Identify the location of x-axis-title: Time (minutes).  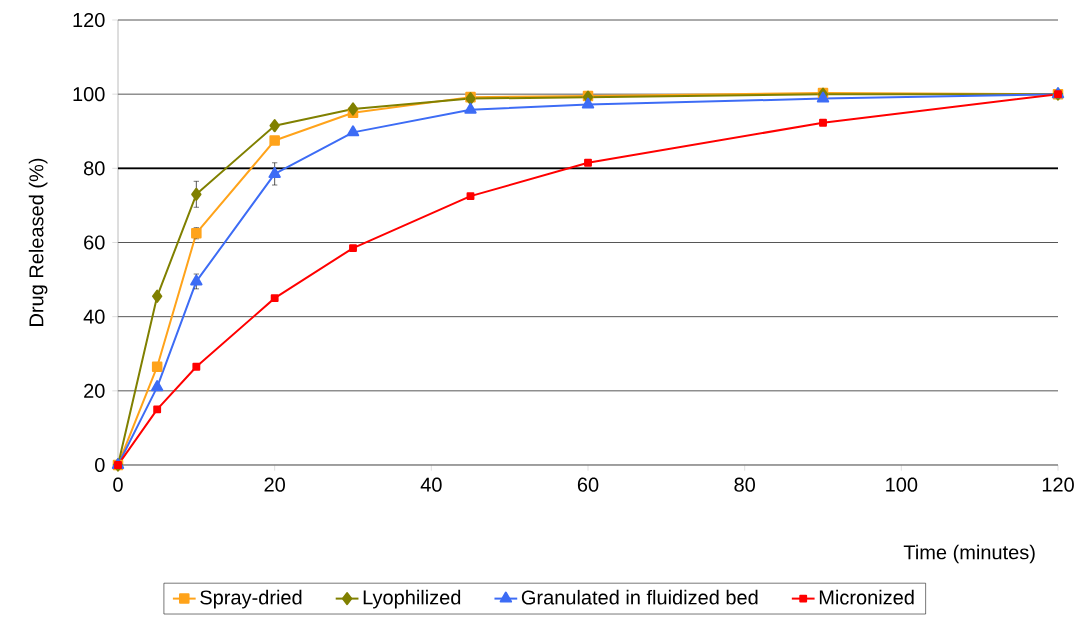
(969, 554).